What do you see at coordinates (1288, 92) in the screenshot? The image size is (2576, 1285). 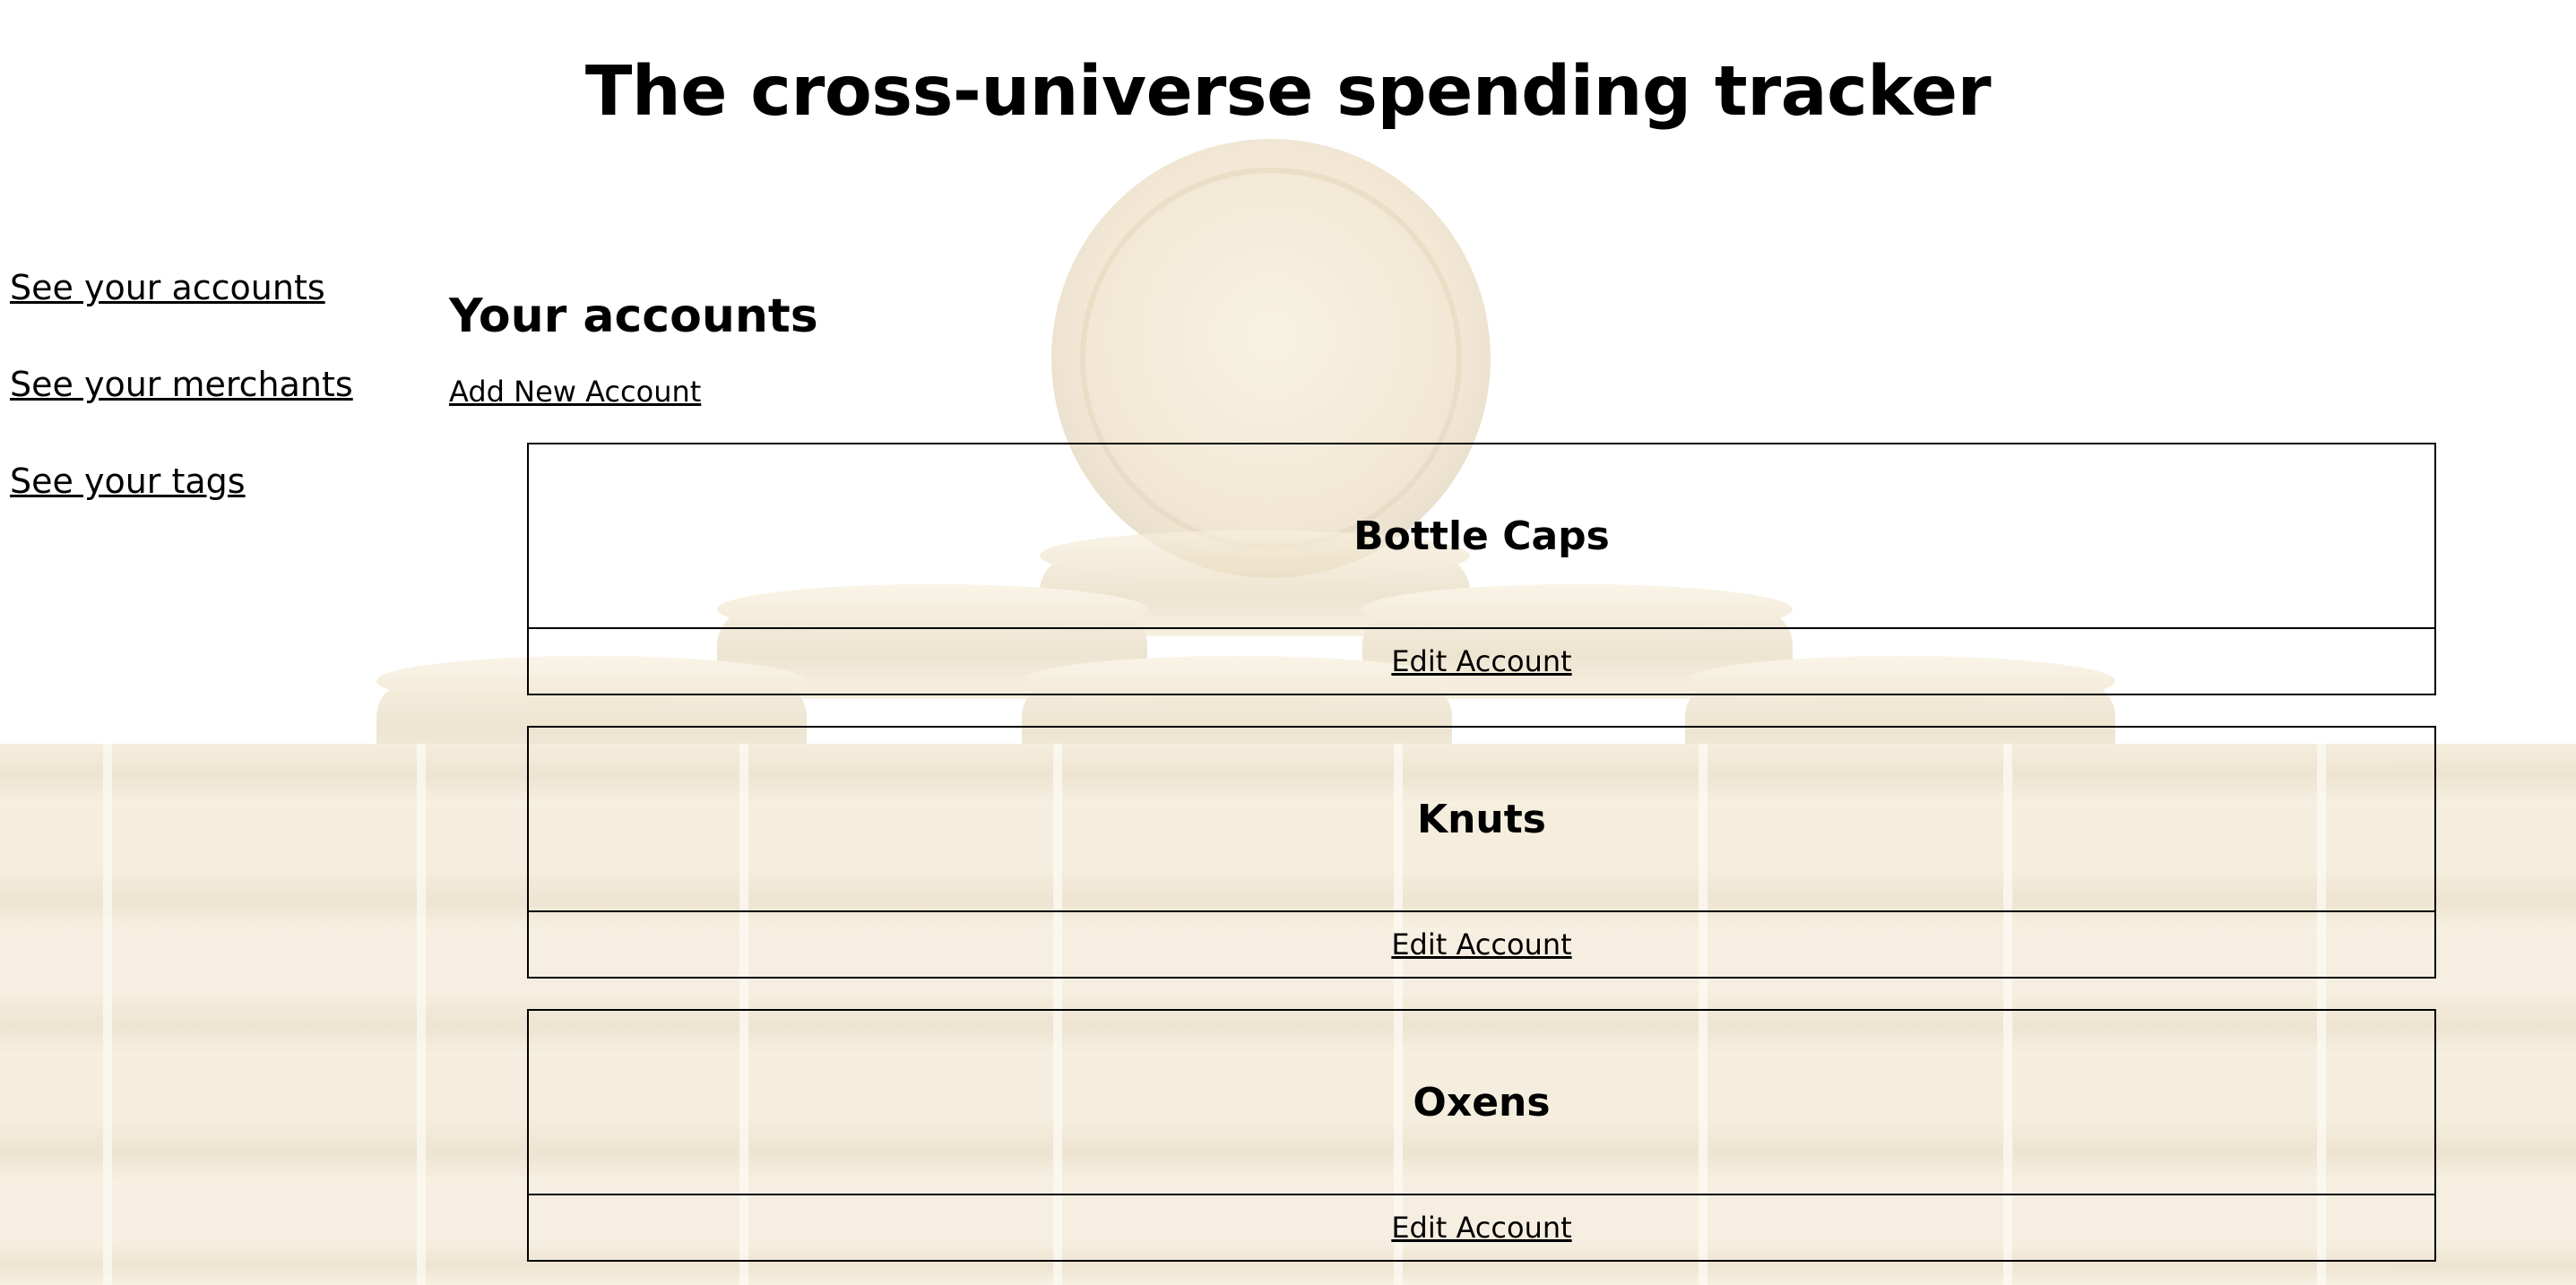 I see `page-title: The cross-universe spending tracker` at bounding box center [1288, 92].